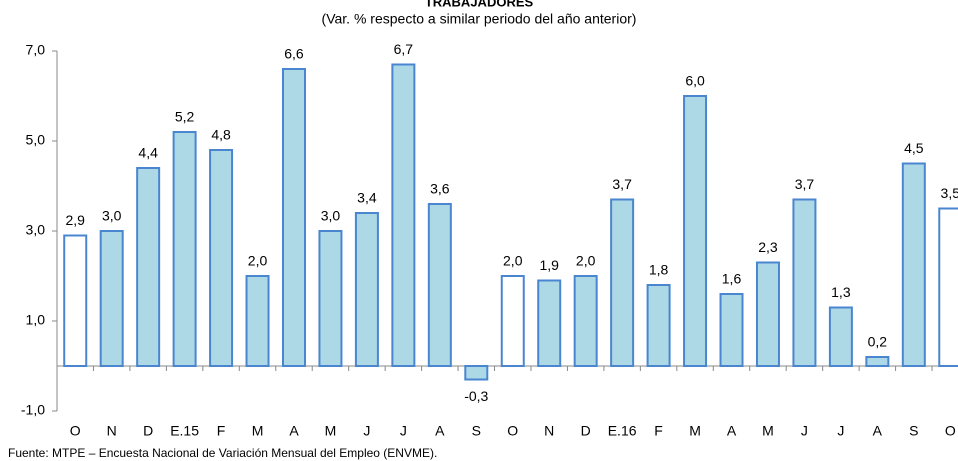 This screenshot has height=461, width=958. I want to click on y-tick-label: 1,0, so click(36, 320).